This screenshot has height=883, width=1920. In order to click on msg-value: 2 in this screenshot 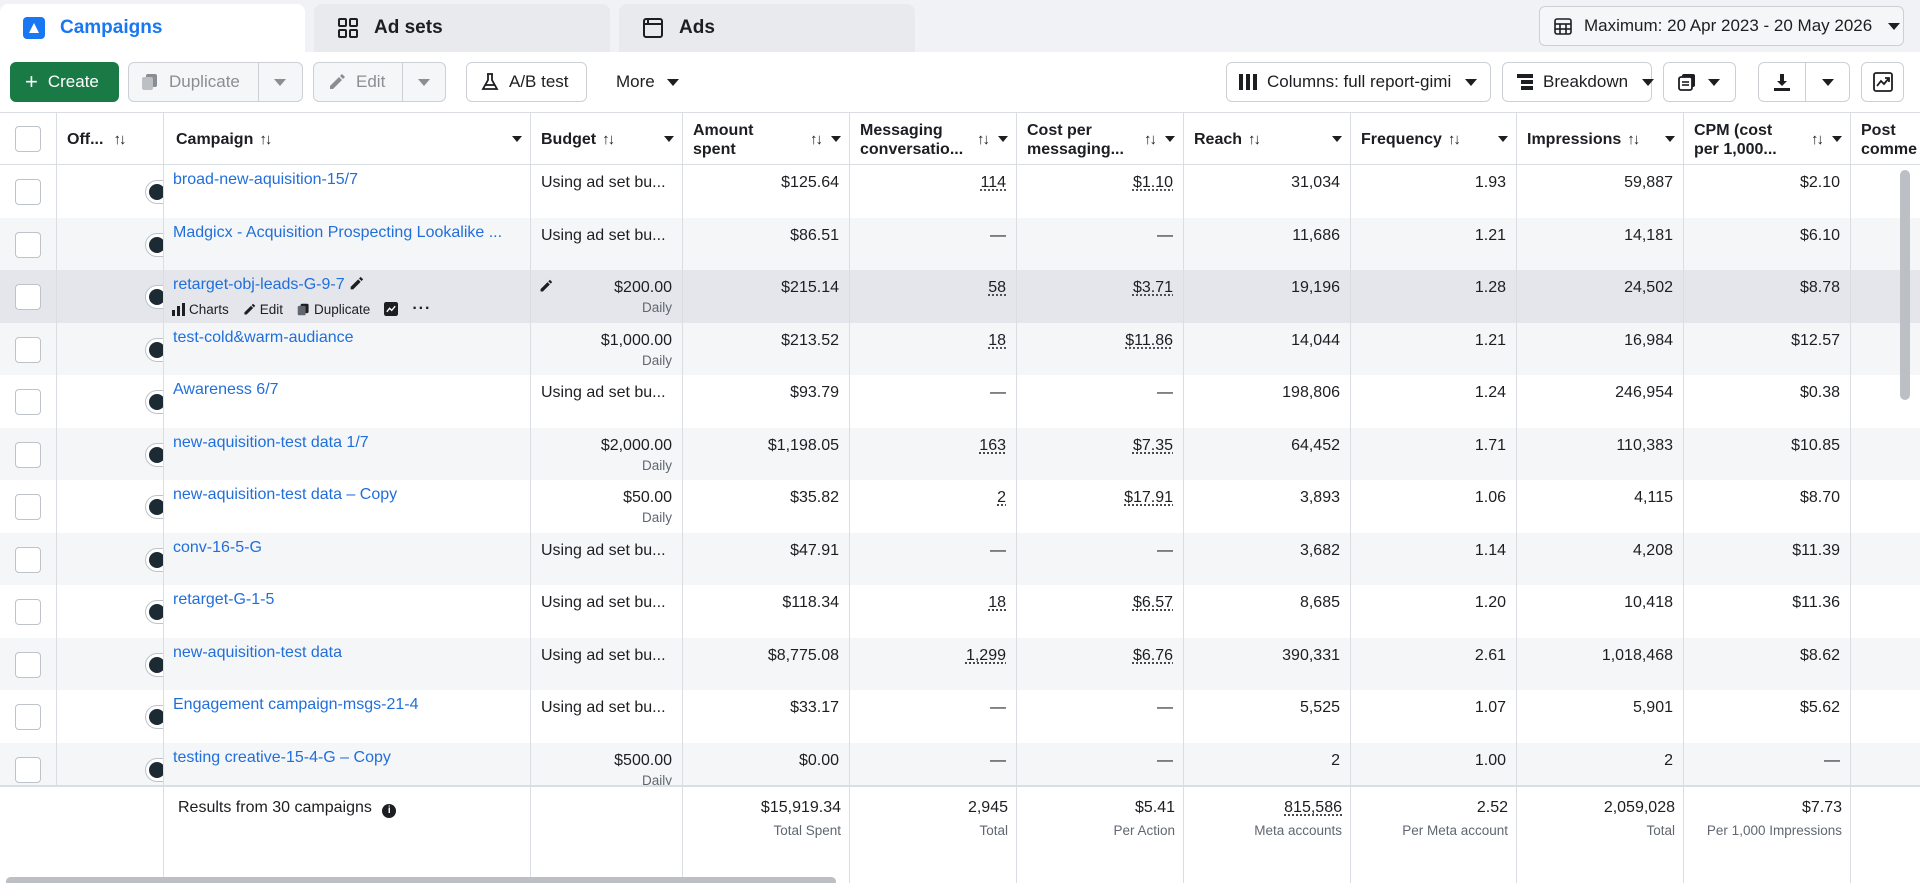, I will do `click(1001, 497)`.